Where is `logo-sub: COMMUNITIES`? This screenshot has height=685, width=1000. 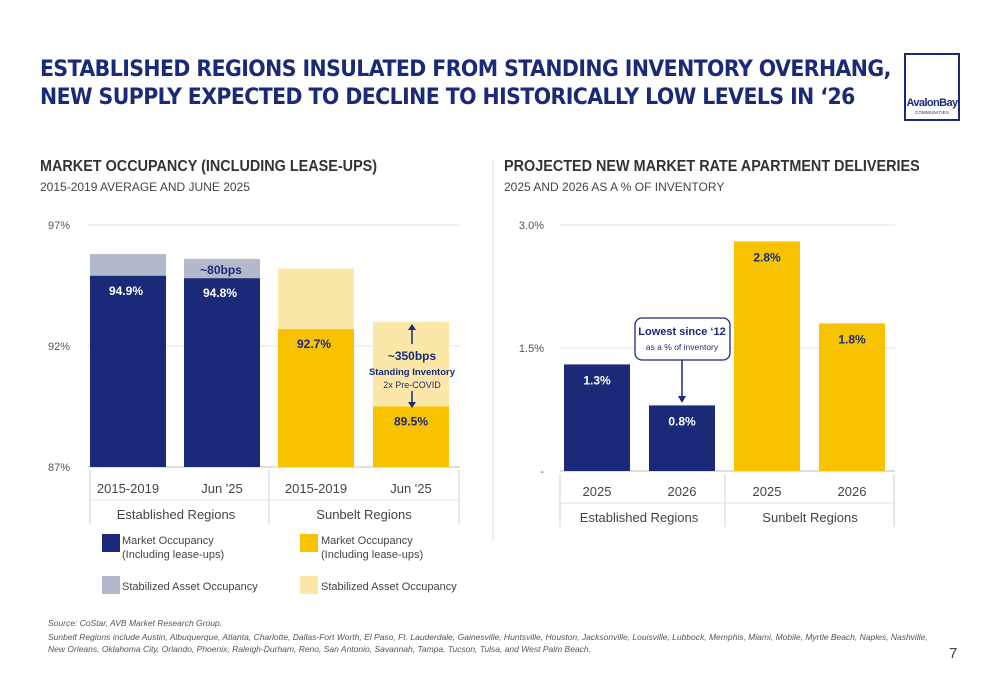 logo-sub: COMMUNITIES is located at coordinates (932, 112).